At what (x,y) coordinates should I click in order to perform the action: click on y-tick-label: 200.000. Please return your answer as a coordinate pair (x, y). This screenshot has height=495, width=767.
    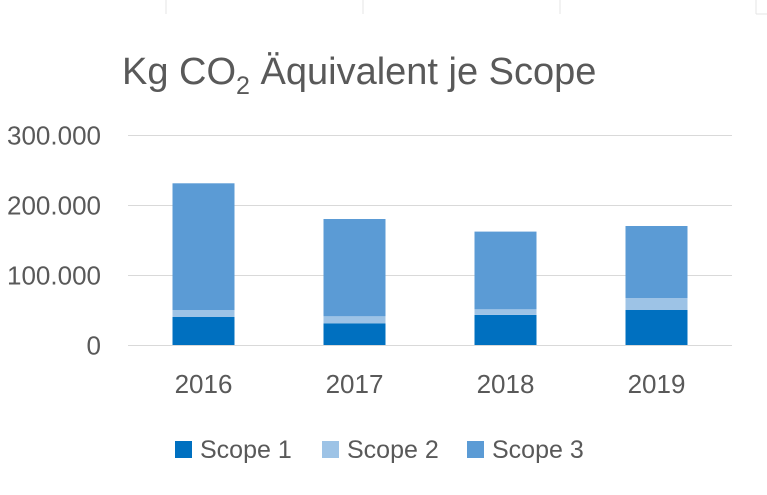
    Looking at the image, I should click on (54, 206).